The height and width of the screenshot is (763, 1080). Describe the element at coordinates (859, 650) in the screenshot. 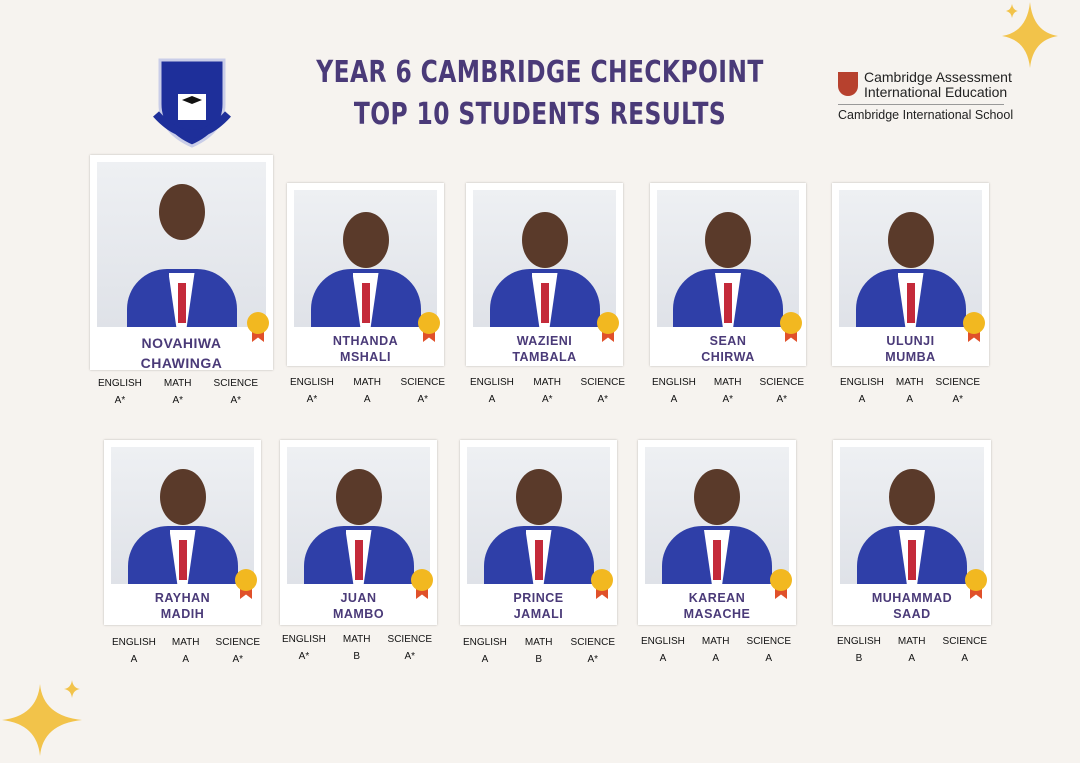

I see `grade-0: ENGLISH B` at that location.